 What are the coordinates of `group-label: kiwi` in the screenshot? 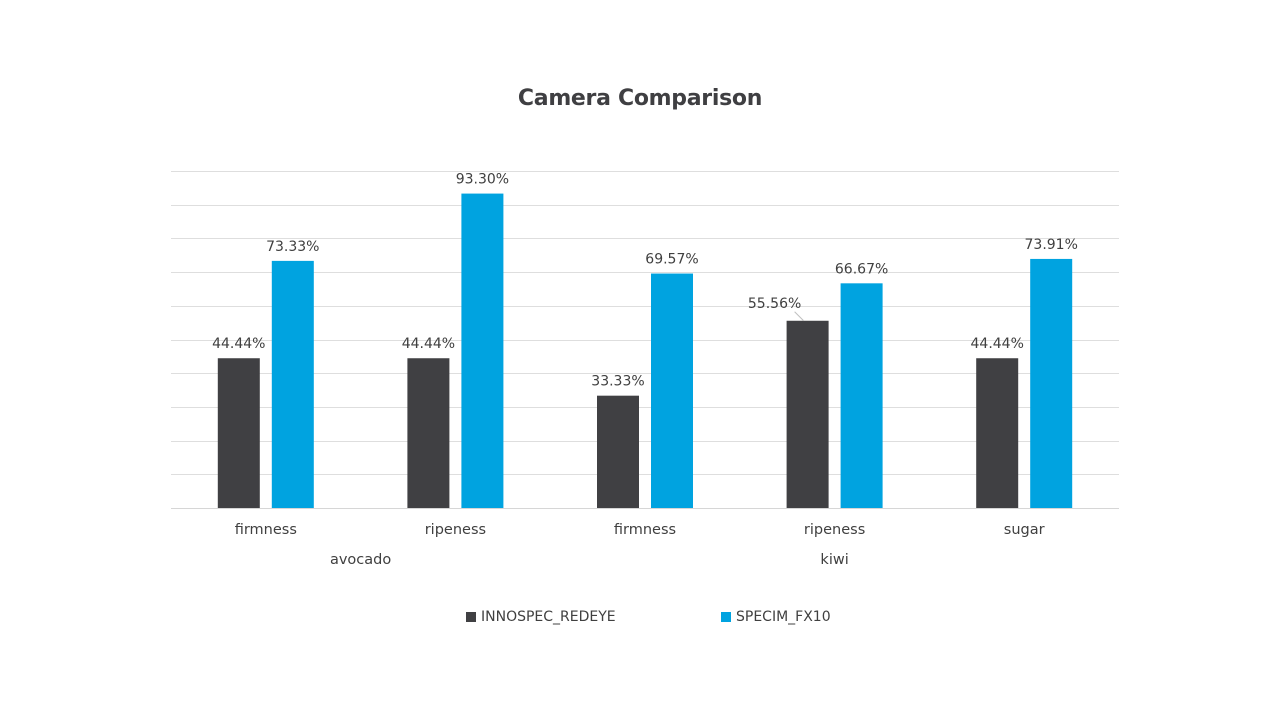 It's located at (834, 560).